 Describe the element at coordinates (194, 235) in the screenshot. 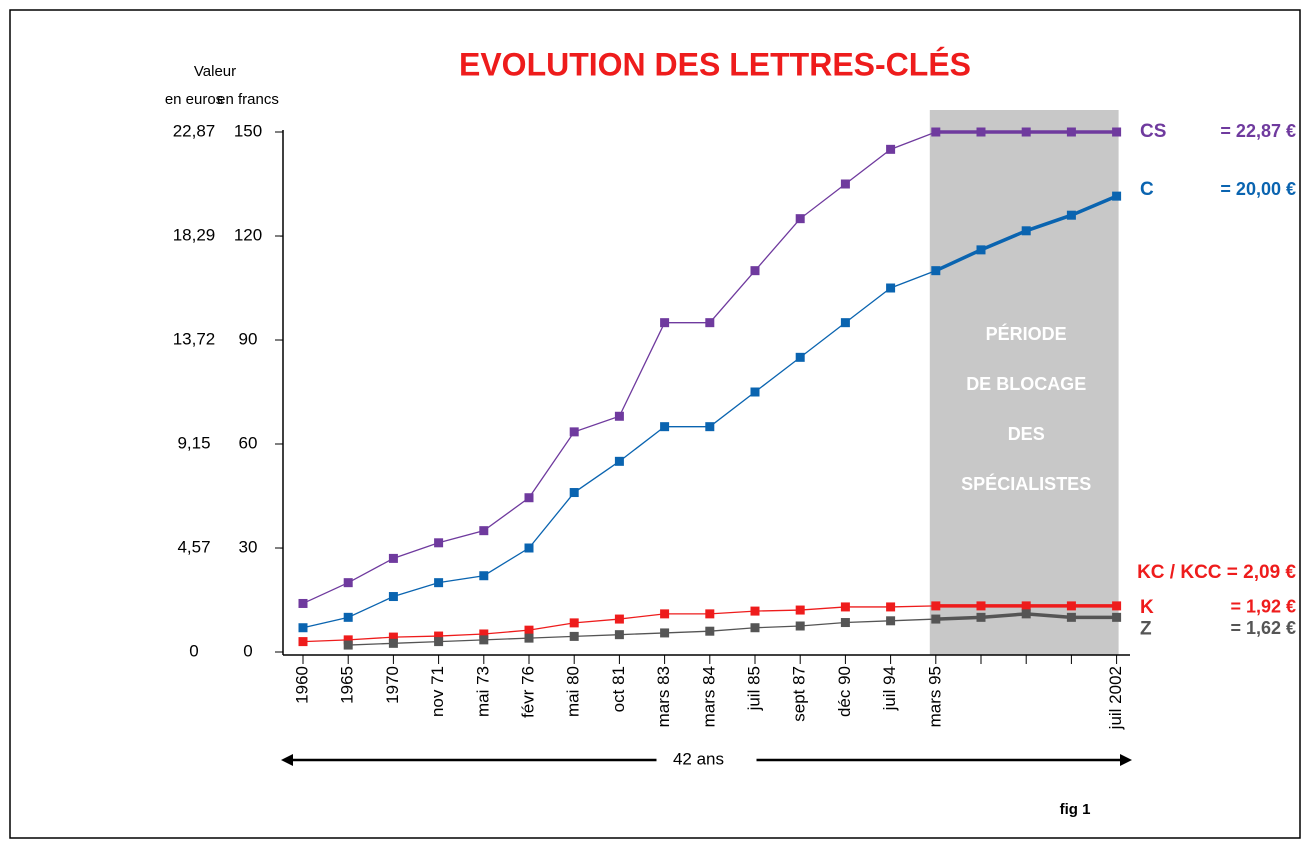

I see `y2-tick-label: 18,29` at that location.